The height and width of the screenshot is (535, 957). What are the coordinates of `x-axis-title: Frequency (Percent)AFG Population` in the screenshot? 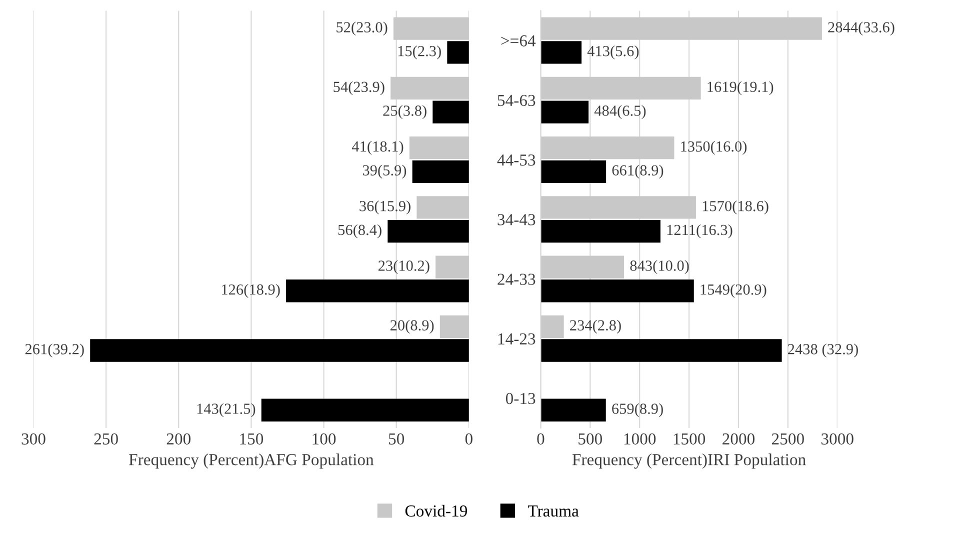 It's located at (251, 461).